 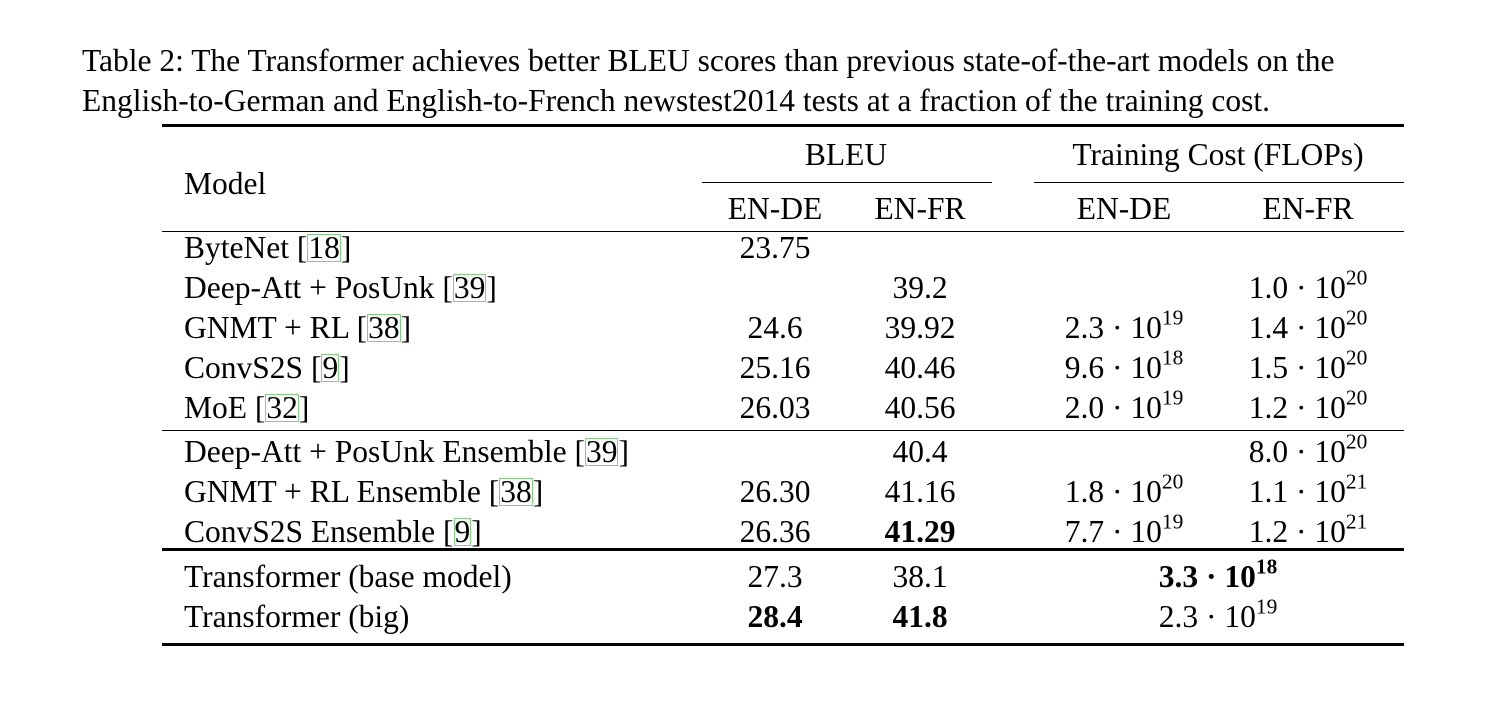 I want to click on bleu-group-rule, so click(x=847, y=183).